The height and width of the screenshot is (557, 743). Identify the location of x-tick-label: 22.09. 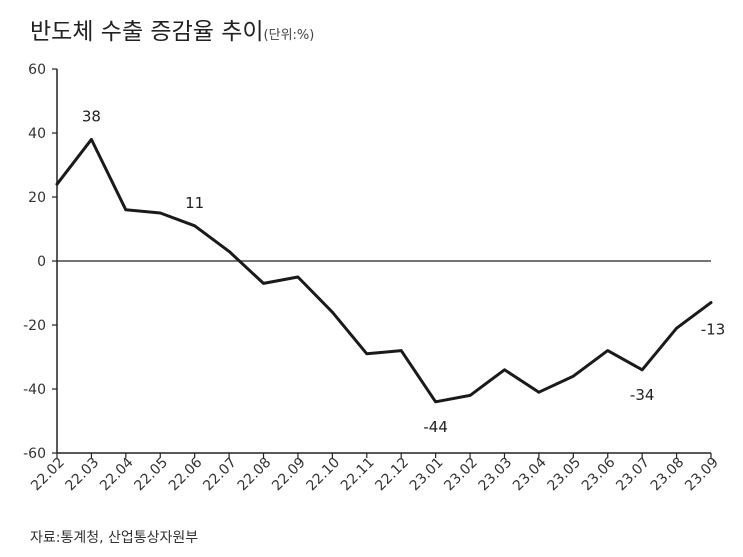
(289, 475).